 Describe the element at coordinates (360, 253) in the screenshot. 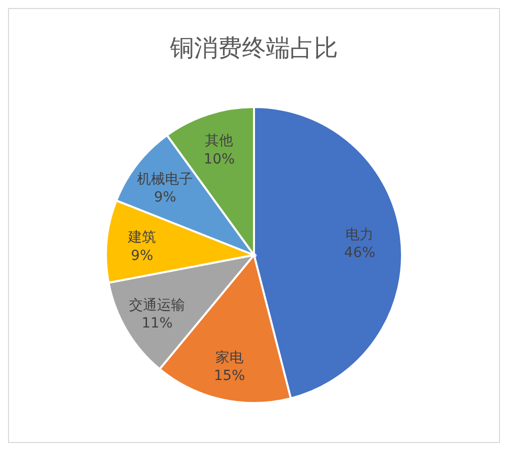

I see `data-label: 46%` at that location.